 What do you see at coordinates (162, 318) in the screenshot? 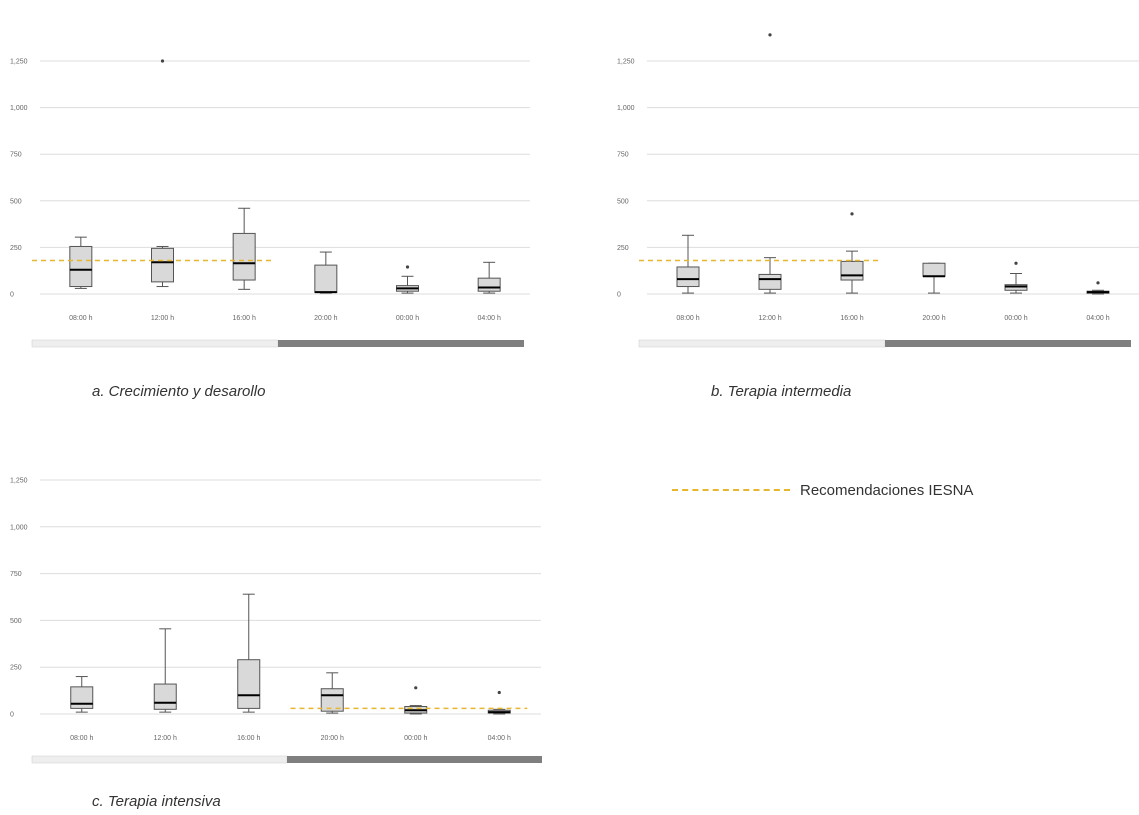
I see `x-tick-label-a-1: 12:00 h` at bounding box center [162, 318].